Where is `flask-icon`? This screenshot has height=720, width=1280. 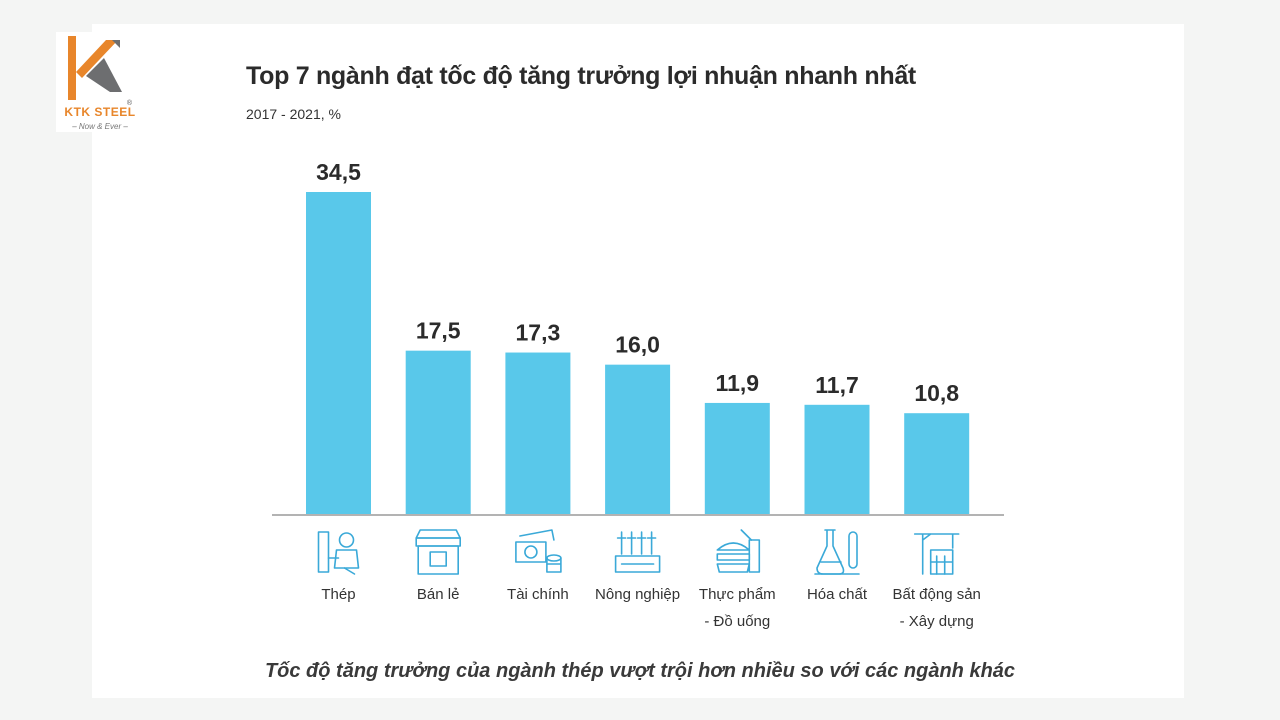
flask-icon is located at coordinates (837, 552).